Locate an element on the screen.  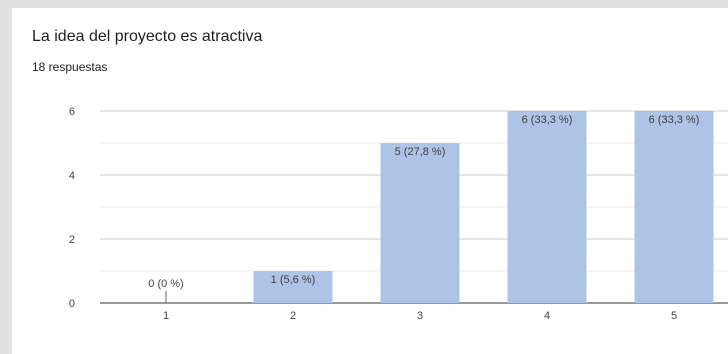
data-label: 1 (5,6 %) is located at coordinates (293, 280).